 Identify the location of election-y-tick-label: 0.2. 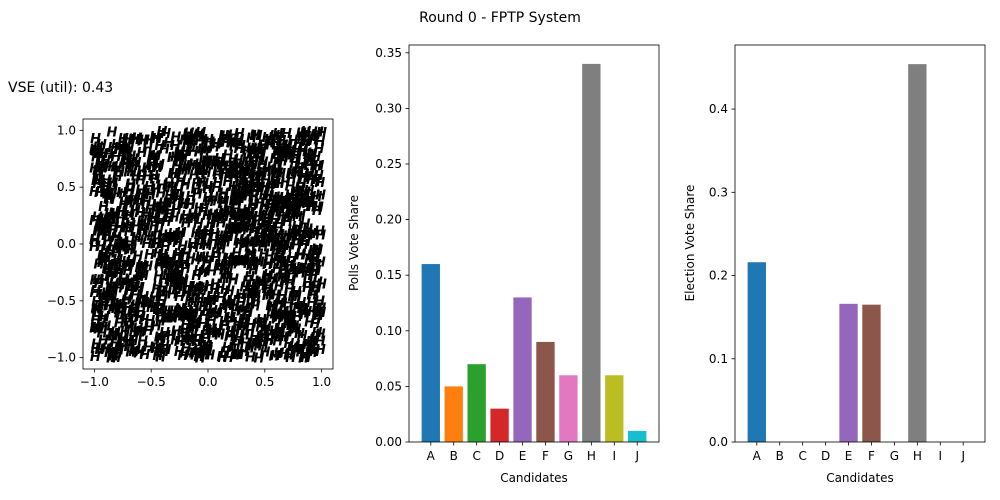
(718, 276).